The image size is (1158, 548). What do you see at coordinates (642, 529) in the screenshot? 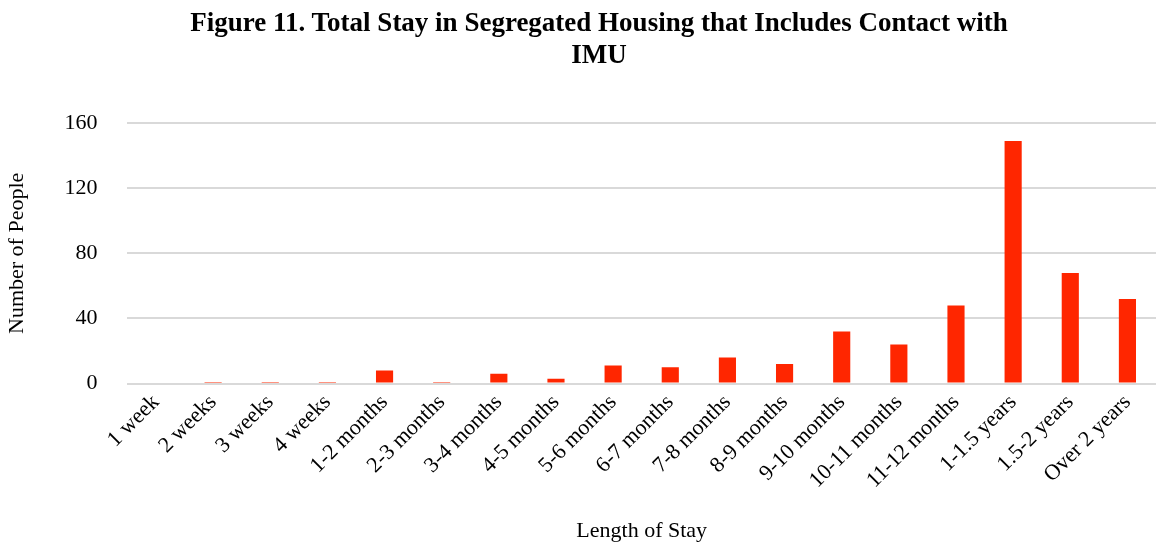
I see `x-axis-title: Length of Stay` at bounding box center [642, 529].